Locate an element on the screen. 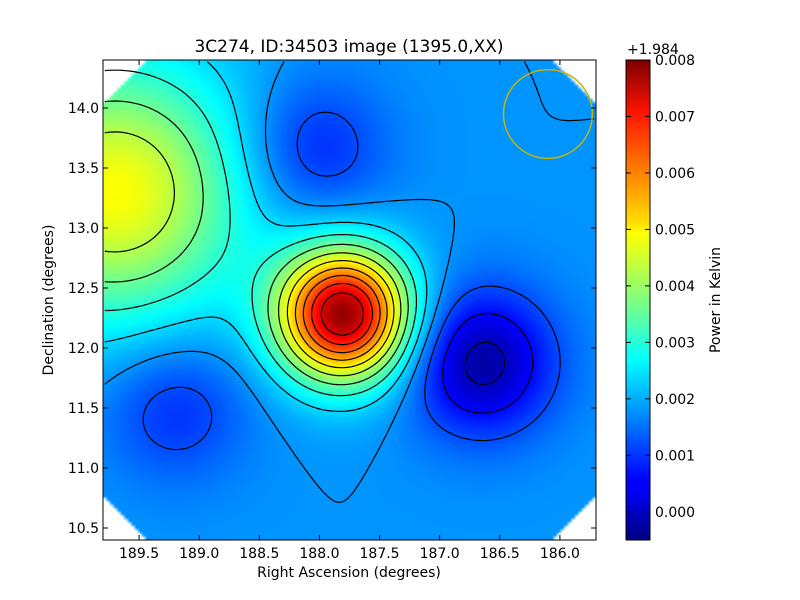 The width and height of the screenshot is (800, 600). colorbar-tick-label: 0.008 is located at coordinates (675, 61).